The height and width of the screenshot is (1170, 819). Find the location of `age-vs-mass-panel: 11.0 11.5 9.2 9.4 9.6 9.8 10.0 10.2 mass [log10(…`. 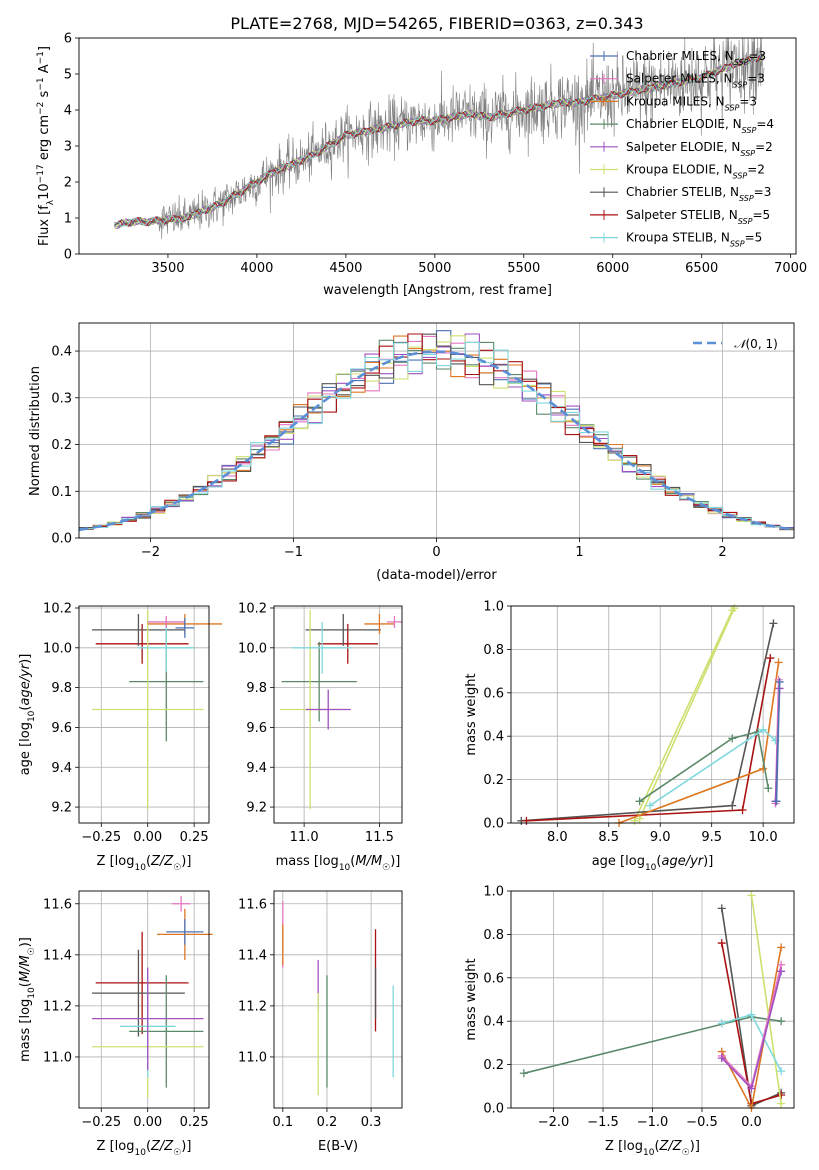

age-vs-mass-panel: 11.0 11.5 9.2 9.4 9.6 9.8 10.0 10.2 mass [log10(… is located at coordinates (320, 737).